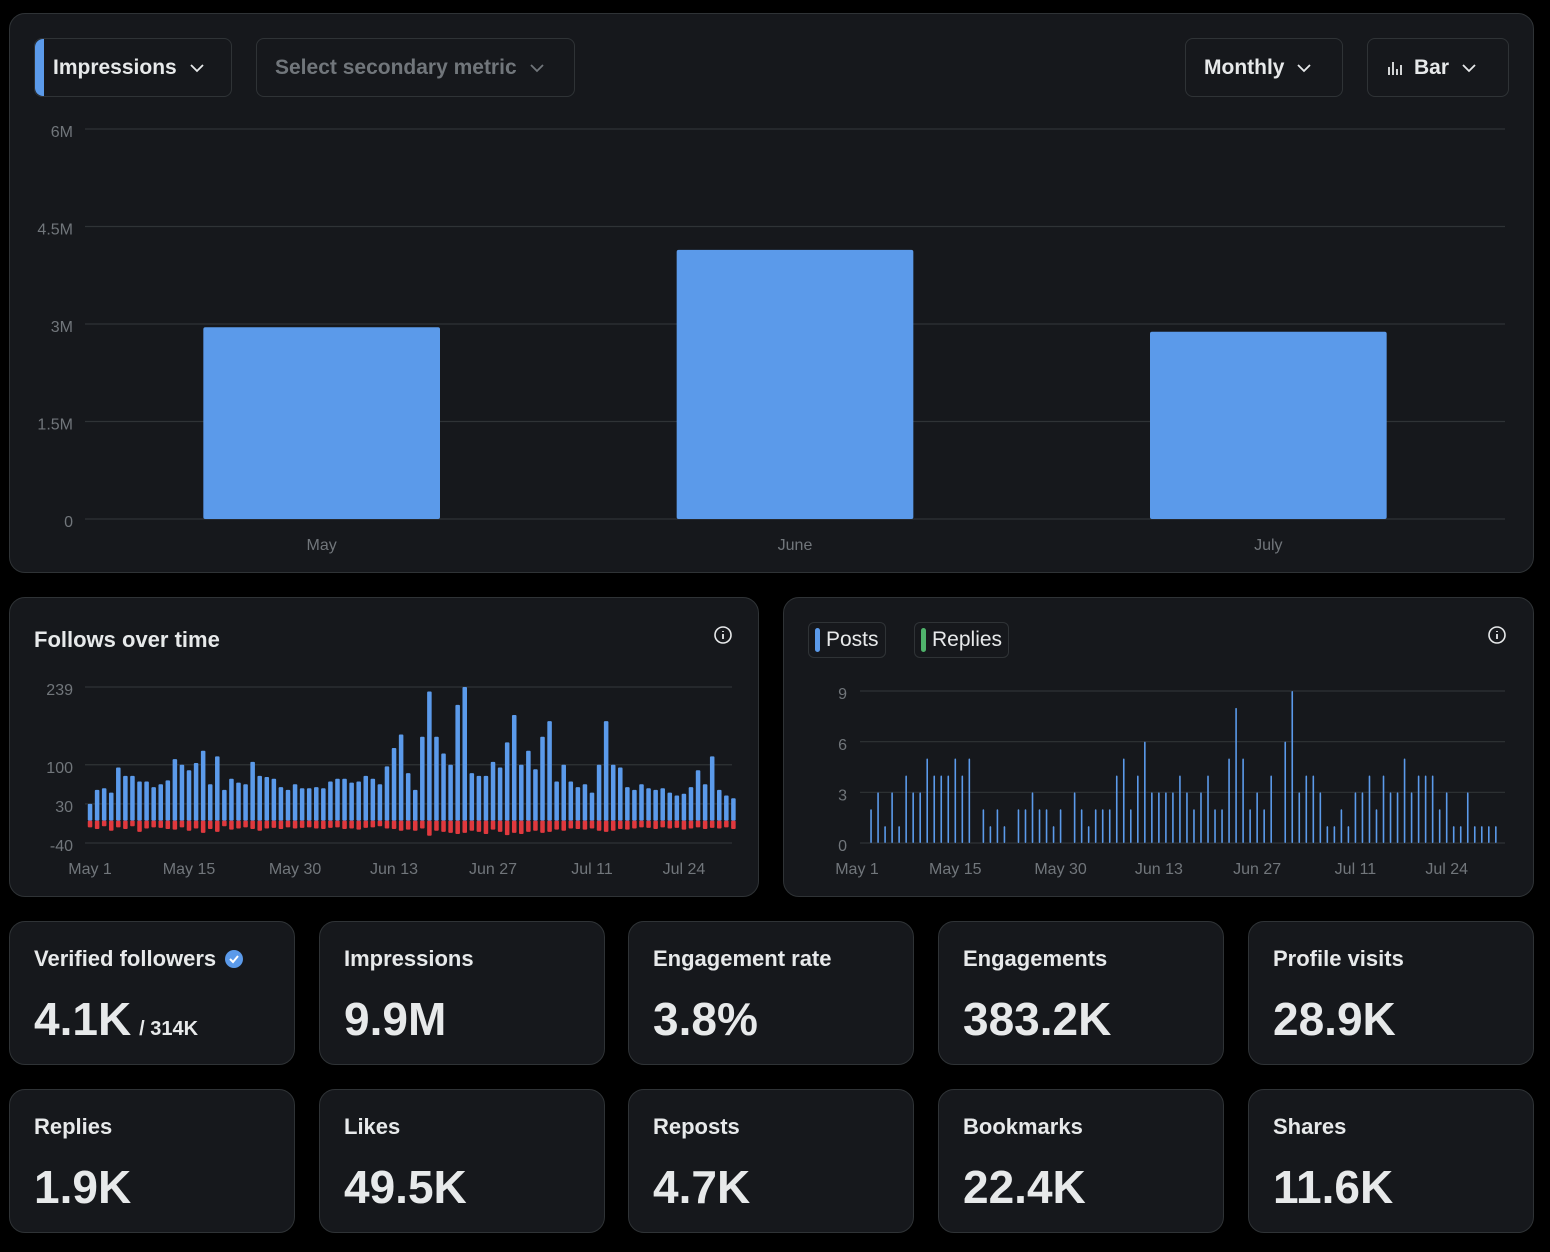 Image resolution: width=1550 pixels, height=1252 pixels. What do you see at coordinates (1432, 67) in the screenshot?
I see `chart-style: Bar` at bounding box center [1432, 67].